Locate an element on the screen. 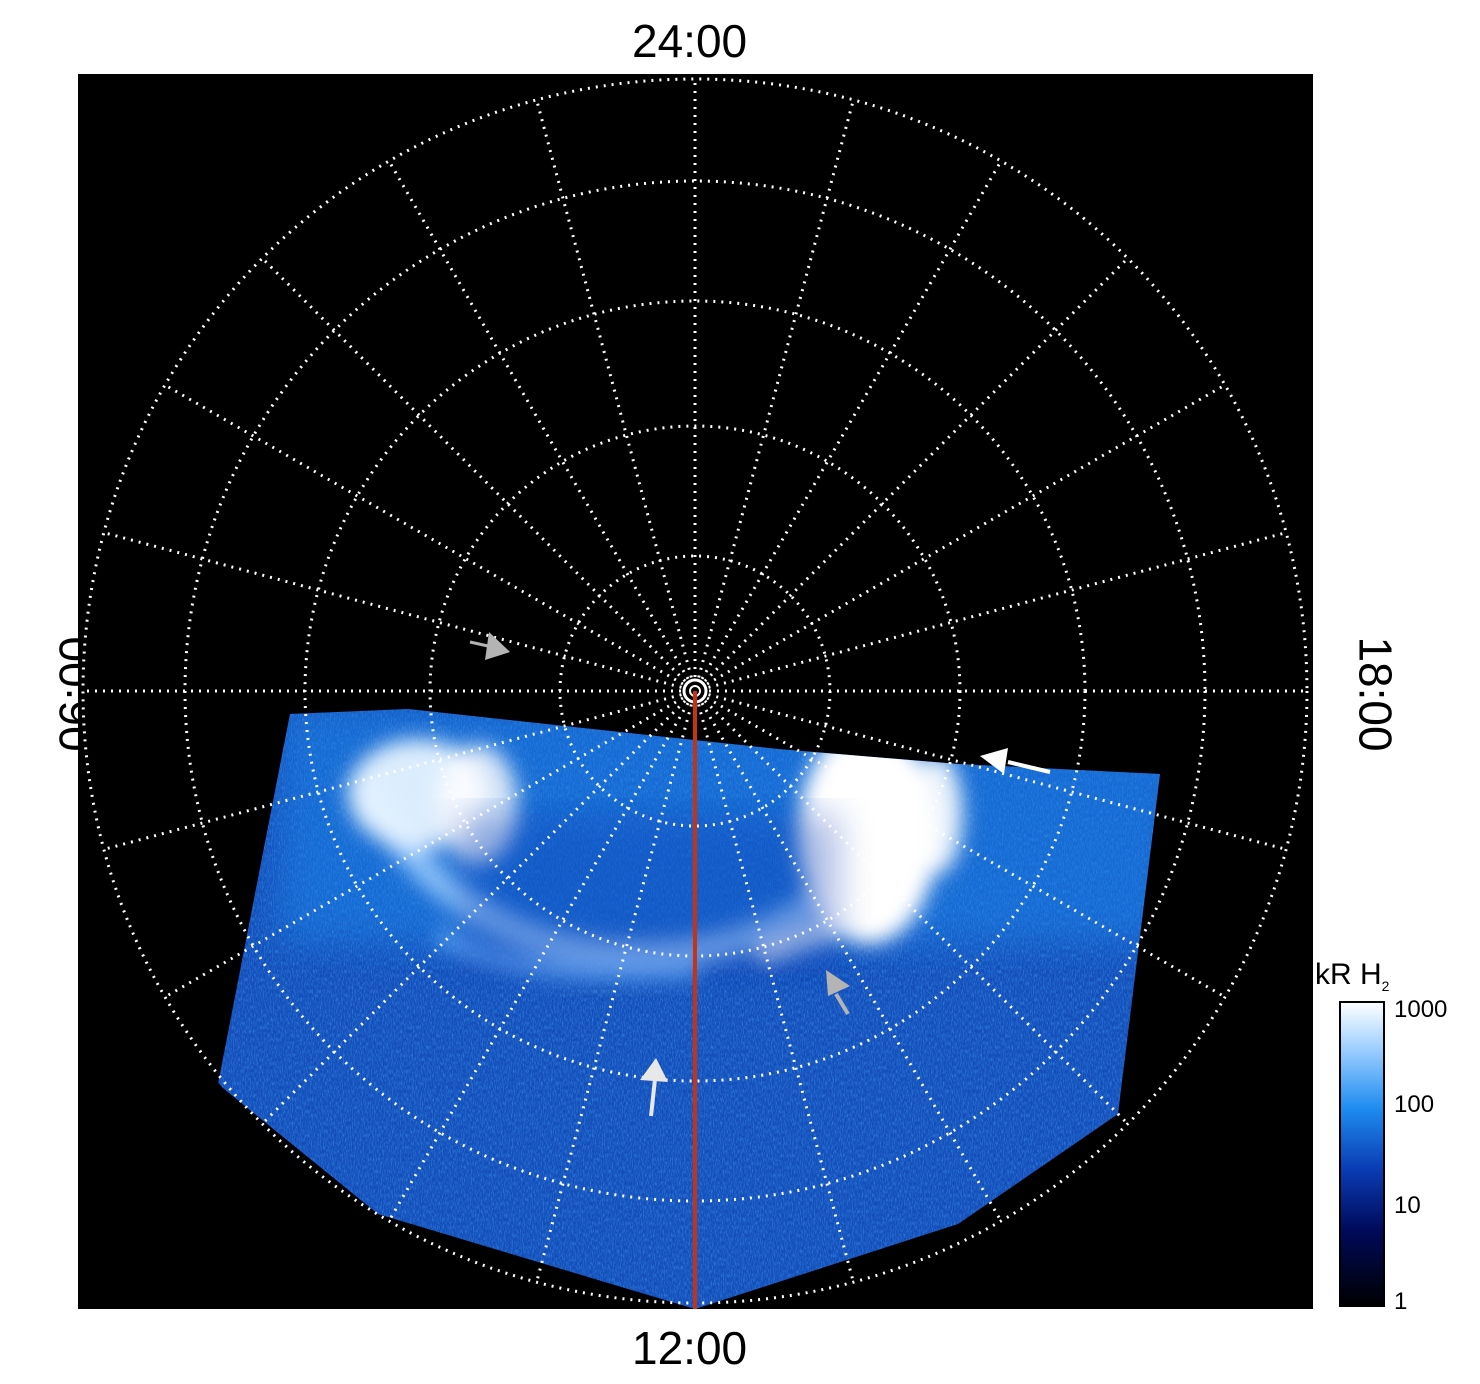 The height and width of the screenshot is (1384, 1480). gray-arrow-left is located at coordinates (489, 646).